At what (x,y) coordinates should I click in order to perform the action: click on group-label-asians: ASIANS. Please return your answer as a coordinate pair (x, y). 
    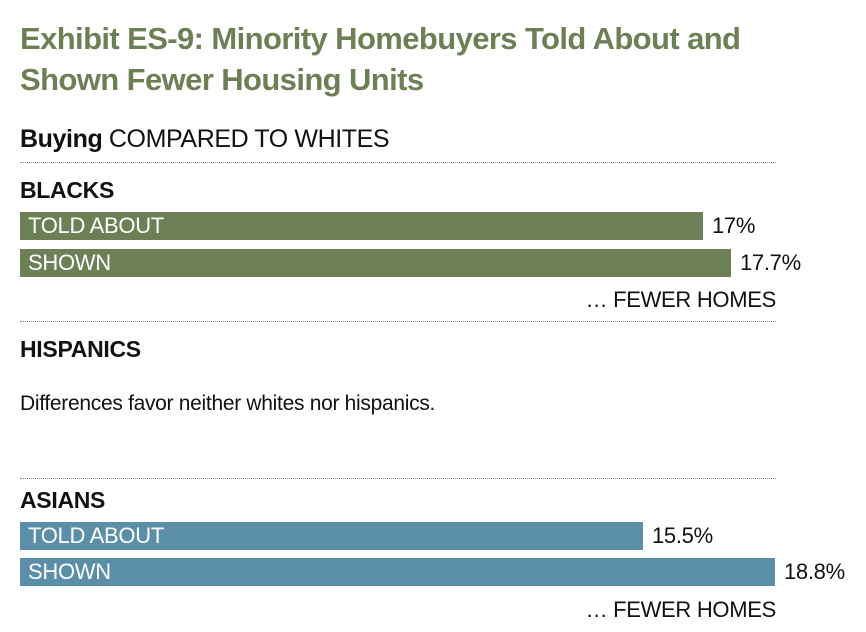
    Looking at the image, I should click on (63, 500).